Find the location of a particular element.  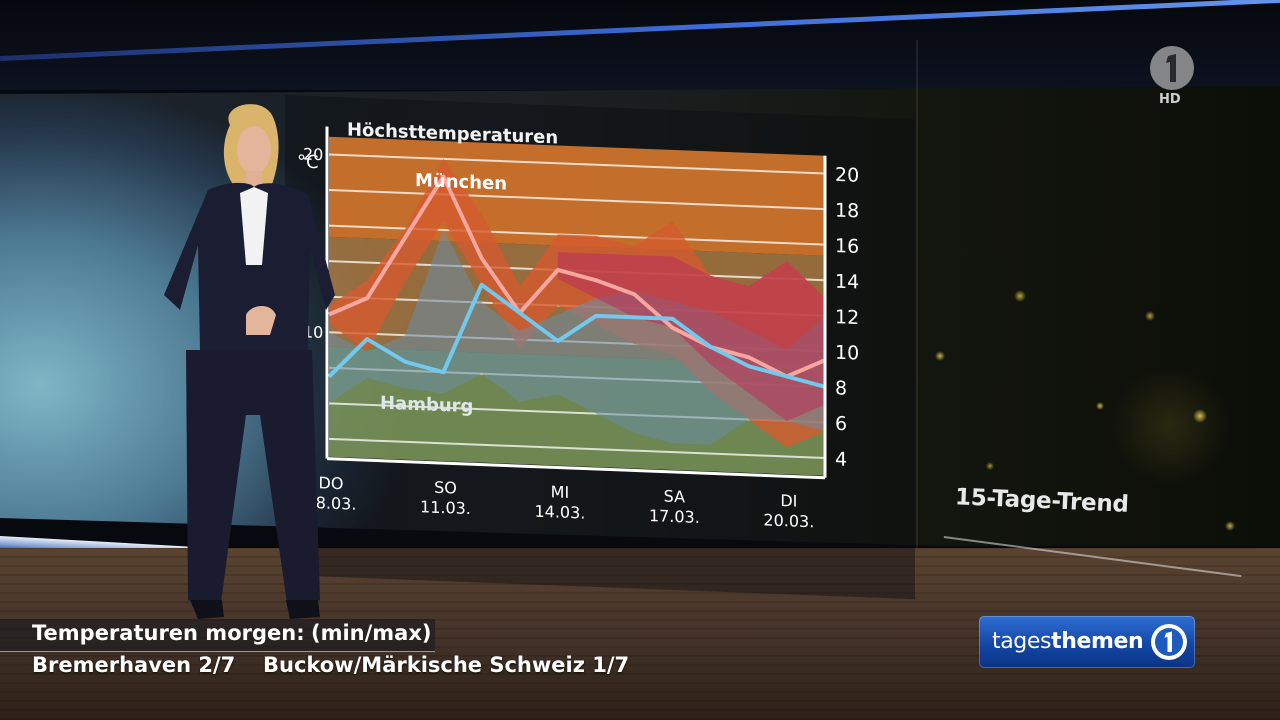

y-tick-label: 6 is located at coordinates (841, 424).